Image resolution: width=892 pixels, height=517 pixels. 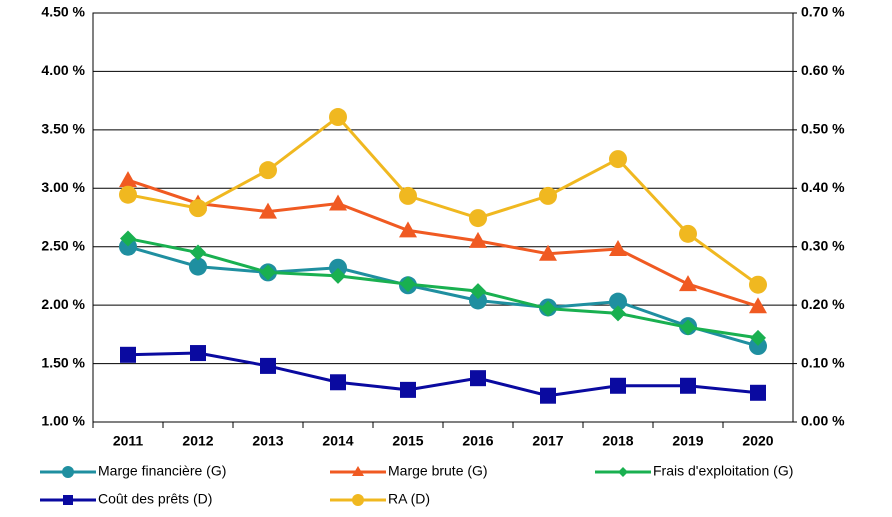 I want to click on x-tick-label: 2011, so click(x=128, y=441).